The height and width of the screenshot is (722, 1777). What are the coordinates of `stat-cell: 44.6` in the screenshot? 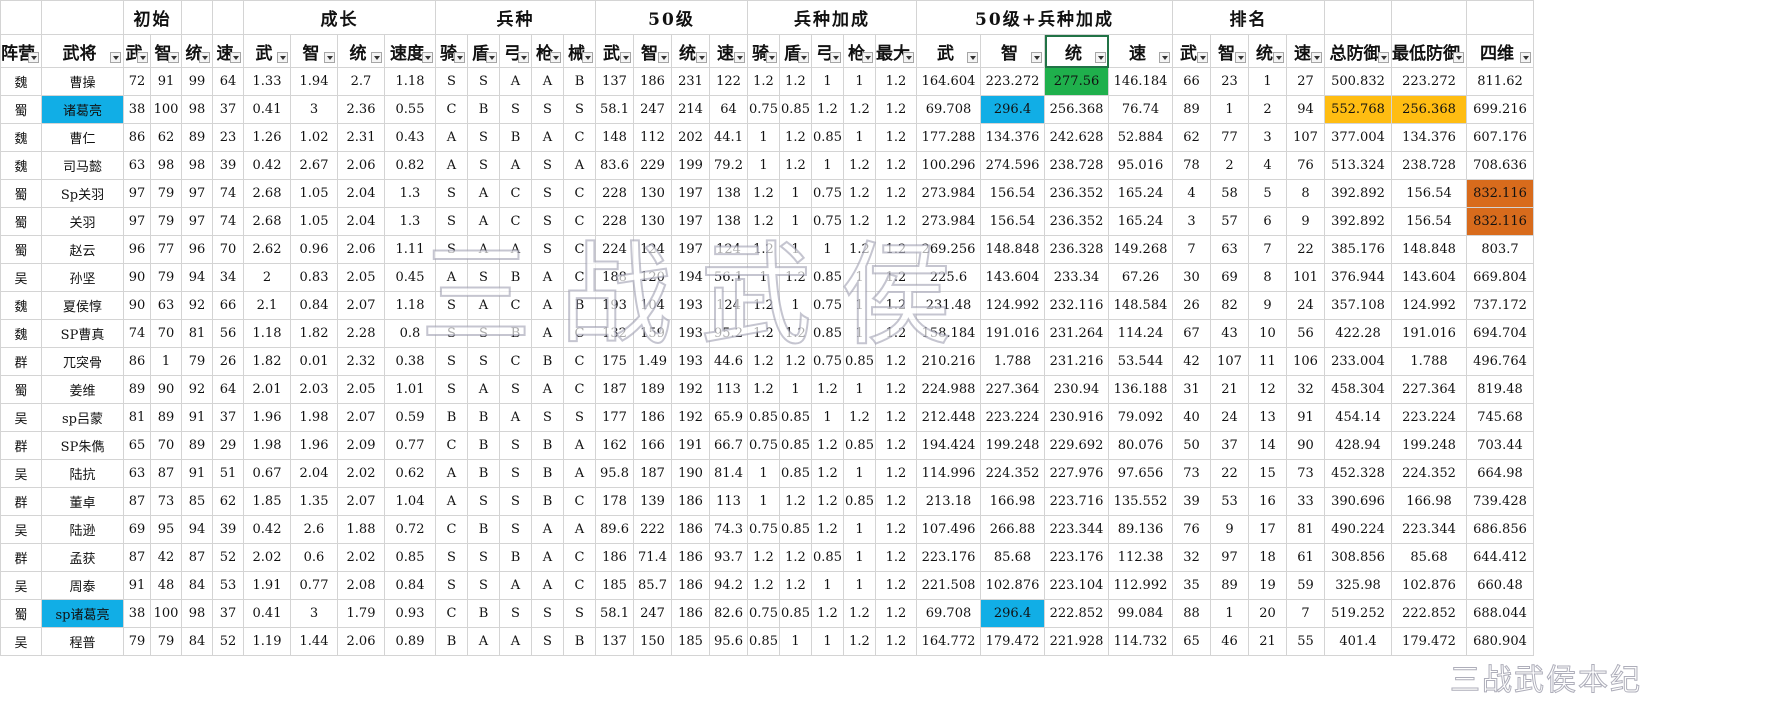 It's located at (728, 361).